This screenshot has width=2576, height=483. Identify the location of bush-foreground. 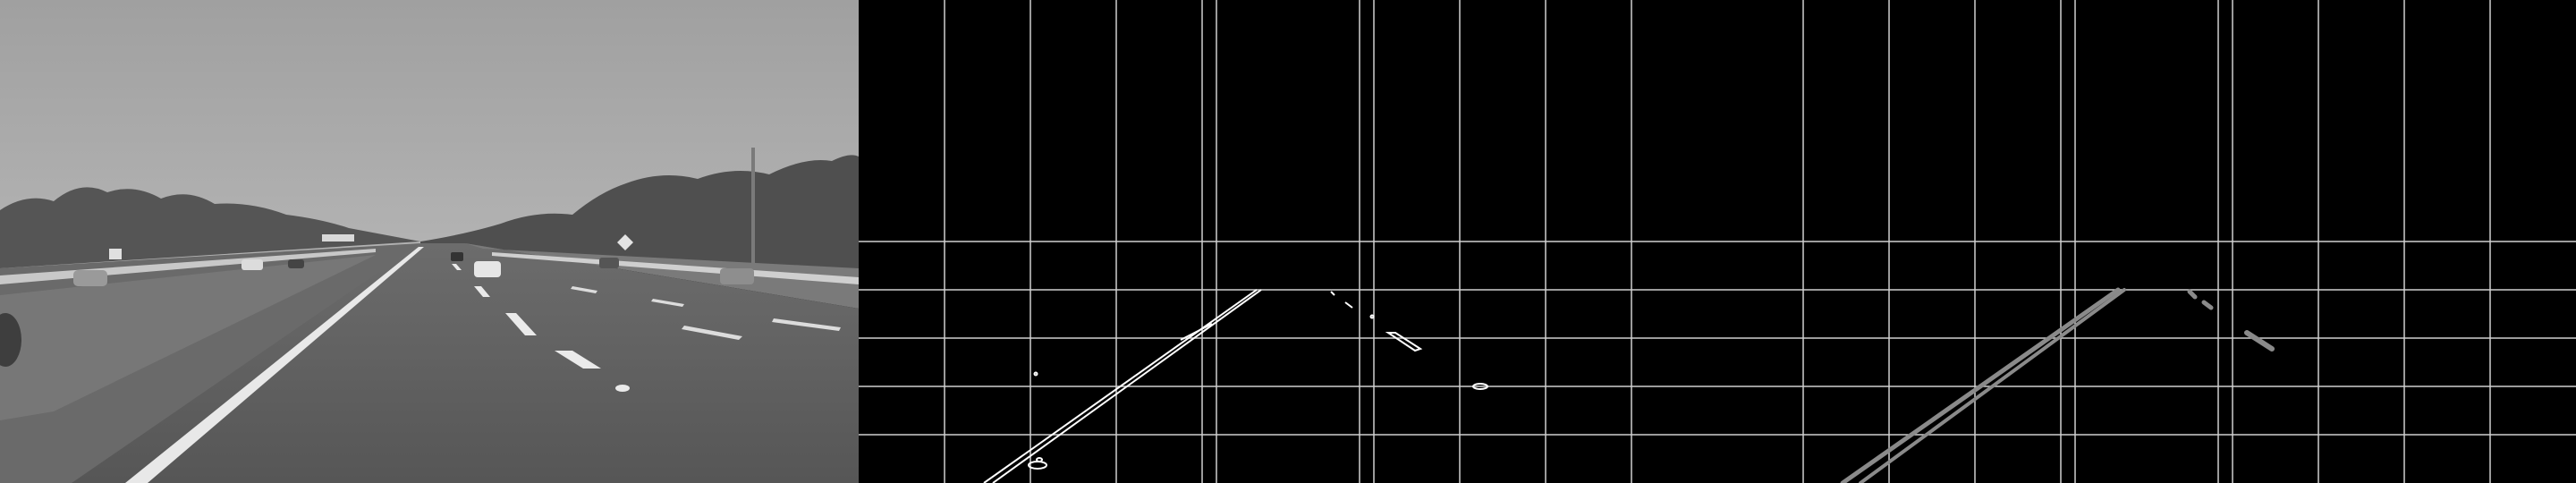
(10, 340).